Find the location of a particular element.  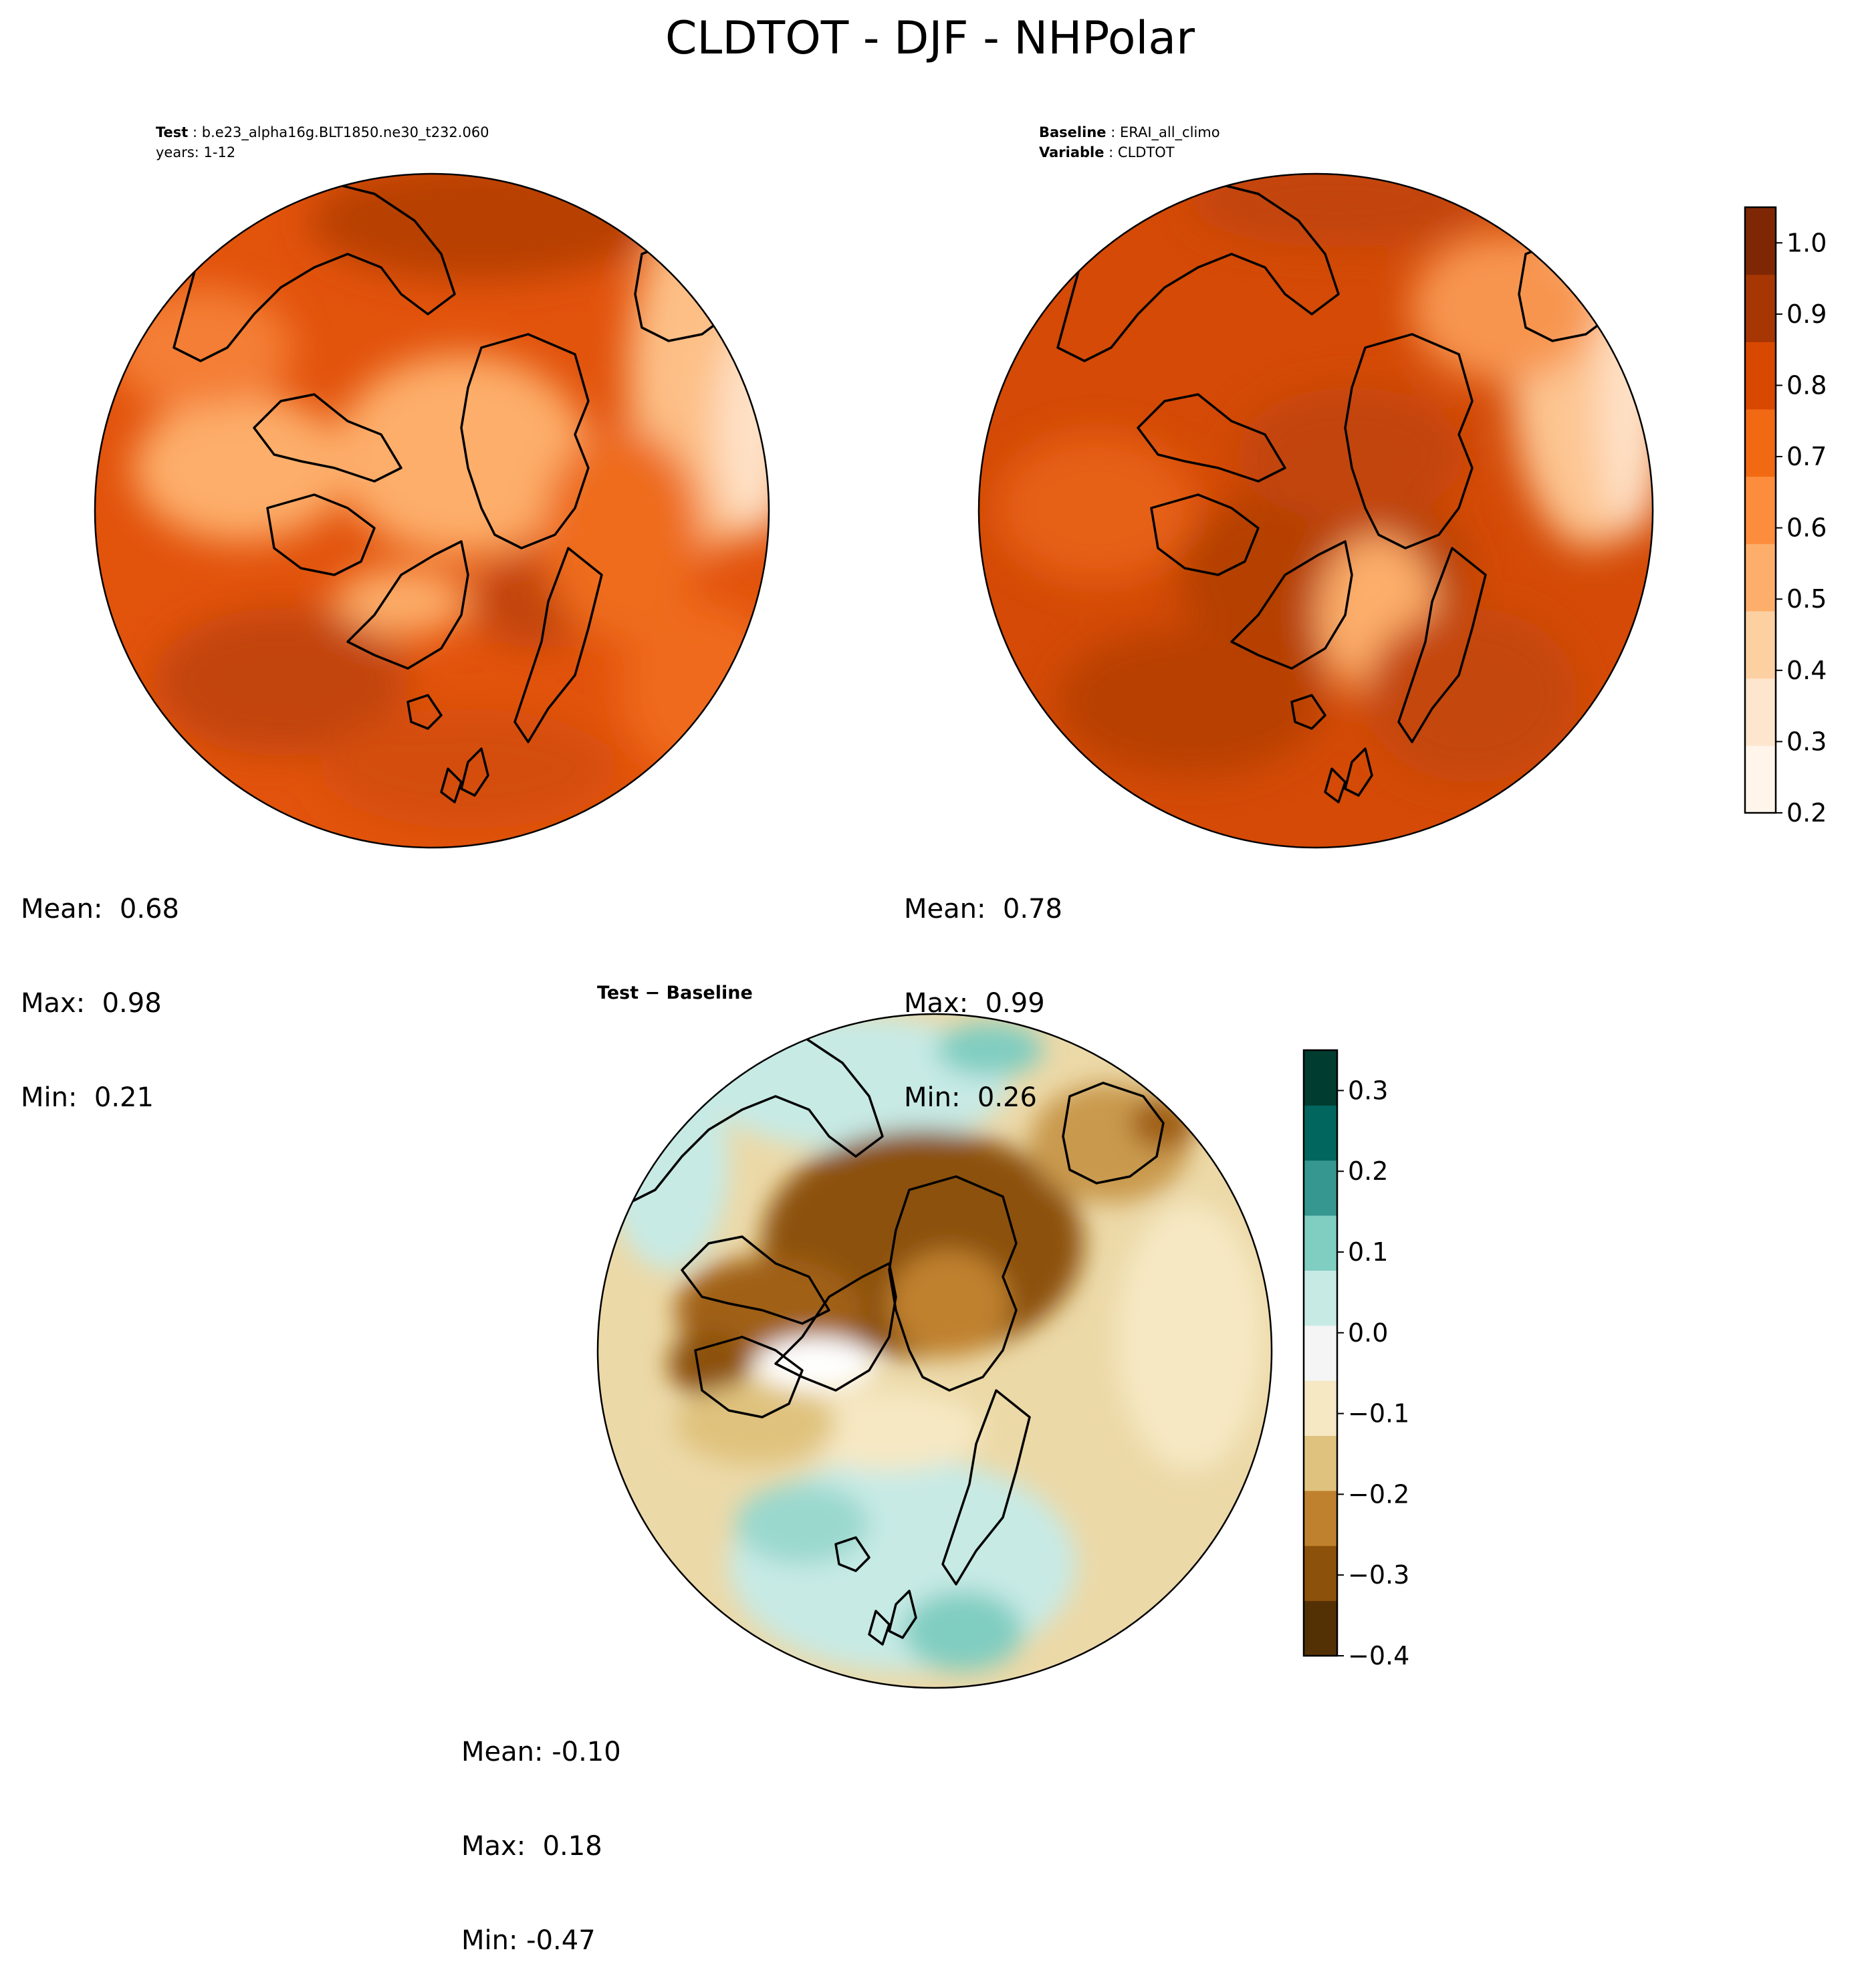

test-mean-label: Mean: is located at coordinates (62, 909).